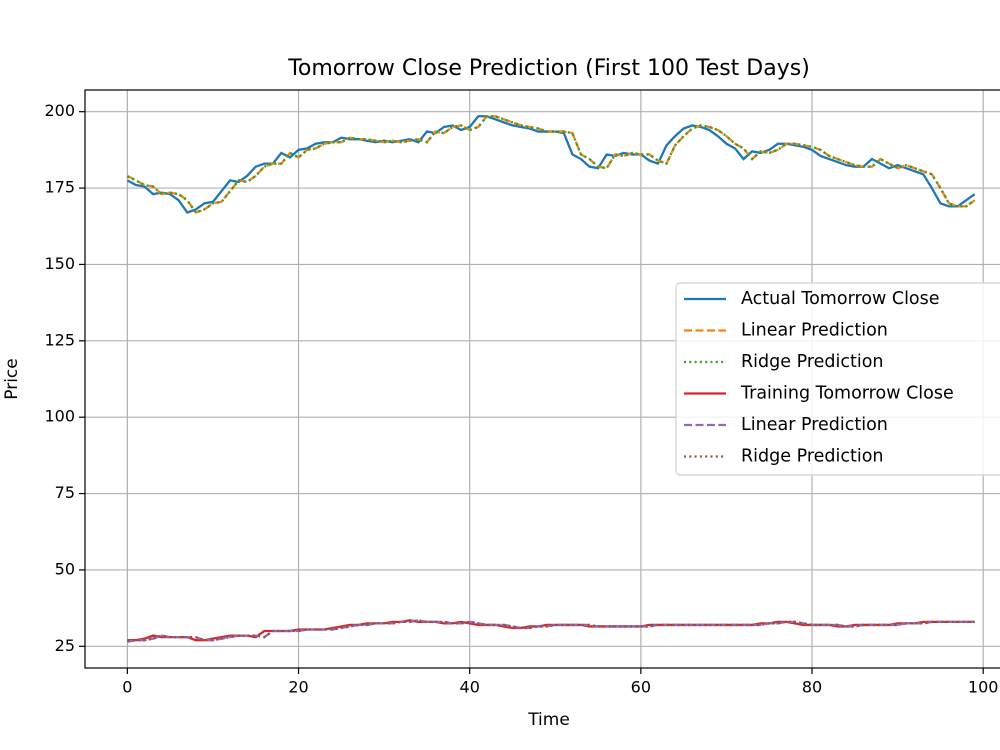  I want to click on y-tick-label: 50, so click(65, 568).